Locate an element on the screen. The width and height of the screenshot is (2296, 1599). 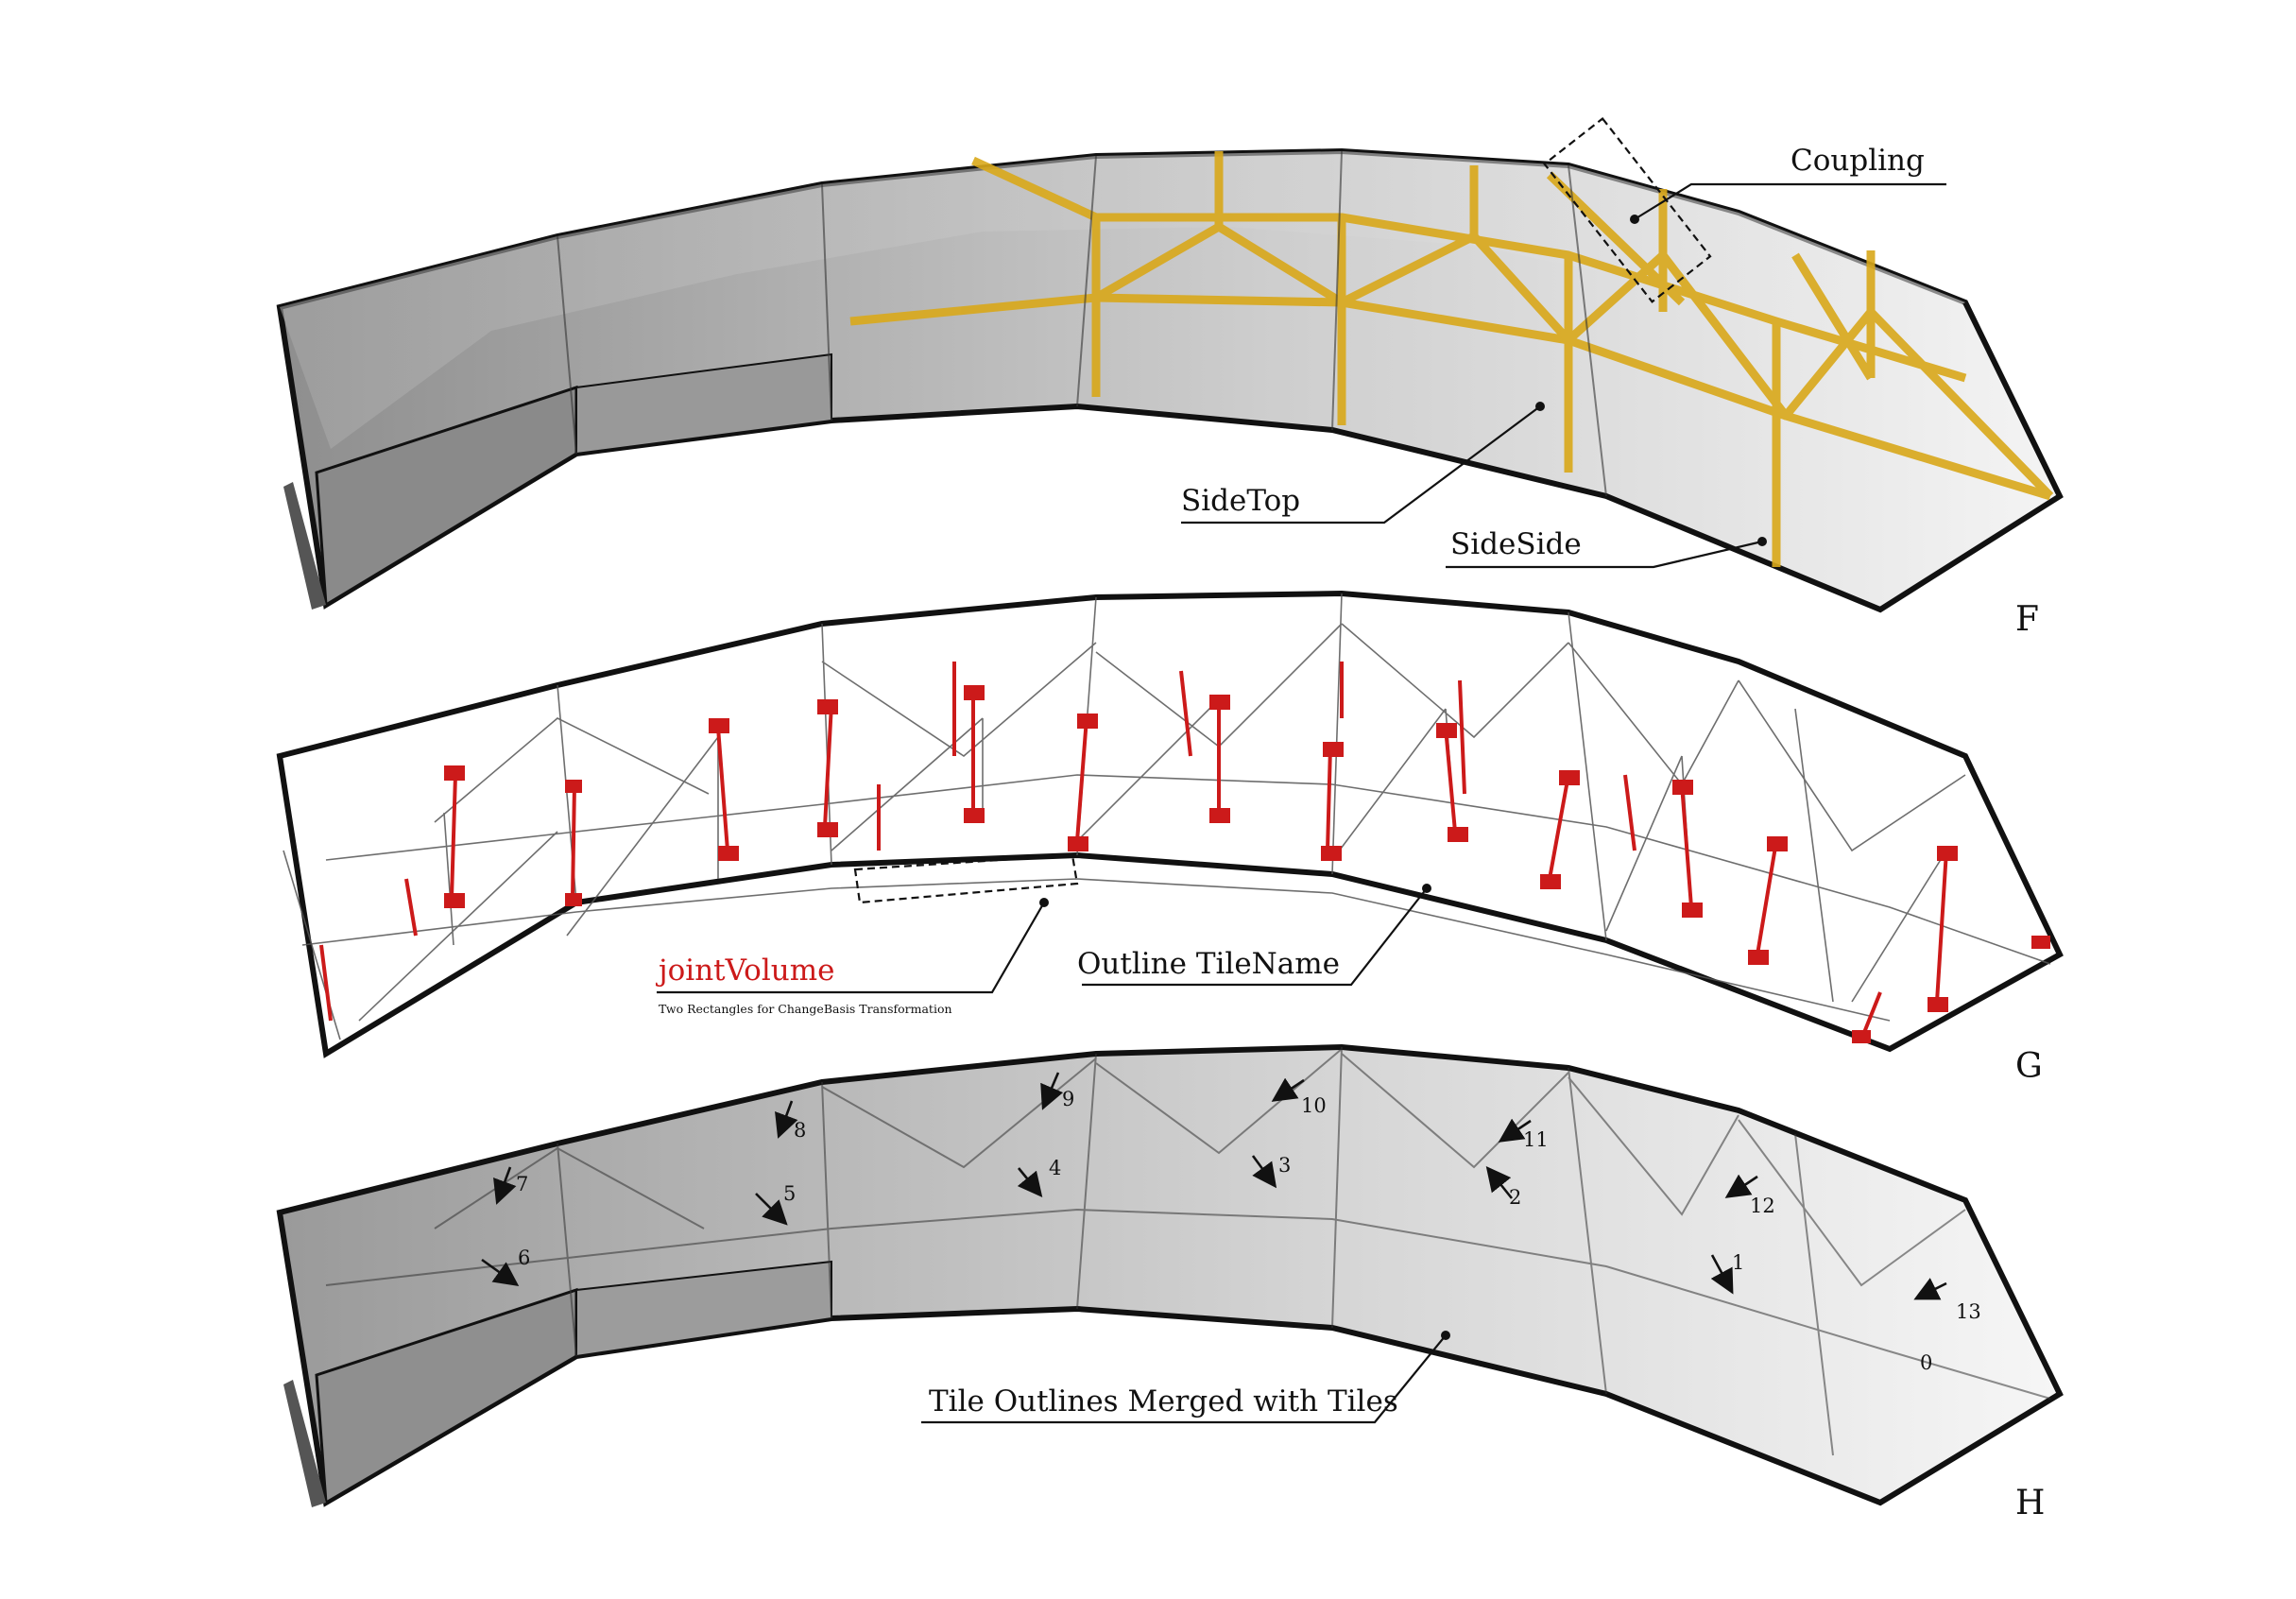
side-top-label: SideTop is located at coordinates (1240, 501).